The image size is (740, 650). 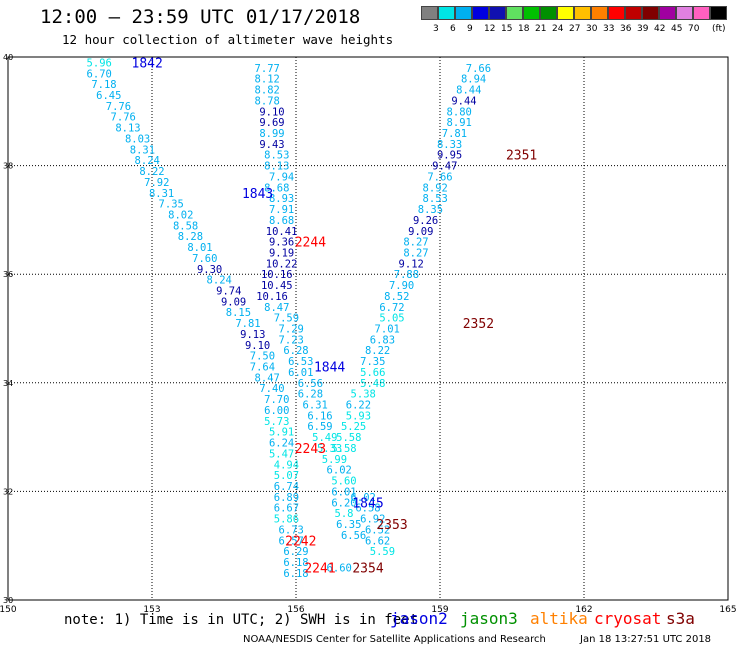 What do you see at coordinates (295, 563) in the screenshot?
I see `swh-value: 6.18` at bounding box center [295, 563].